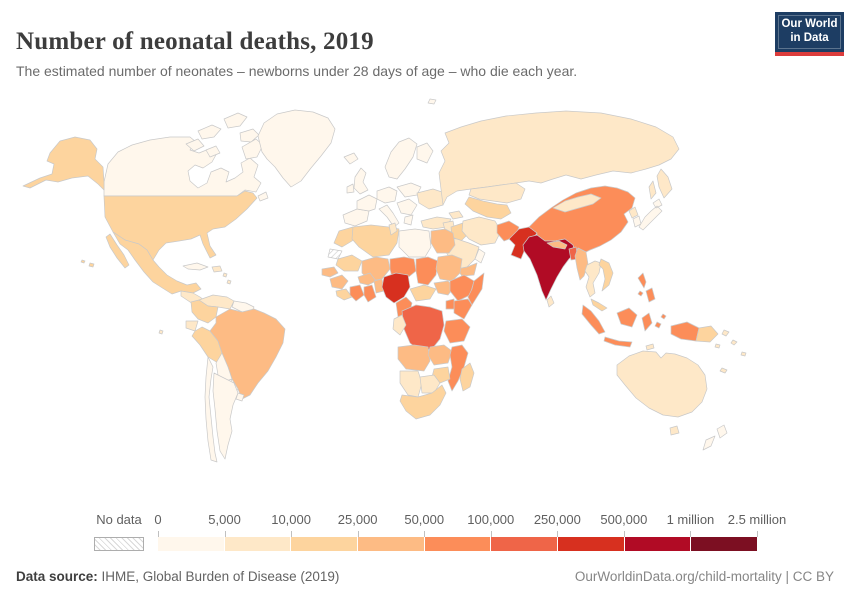  What do you see at coordinates (407, 207) in the screenshot?
I see `region-balkans` at bounding box center [407, 207].